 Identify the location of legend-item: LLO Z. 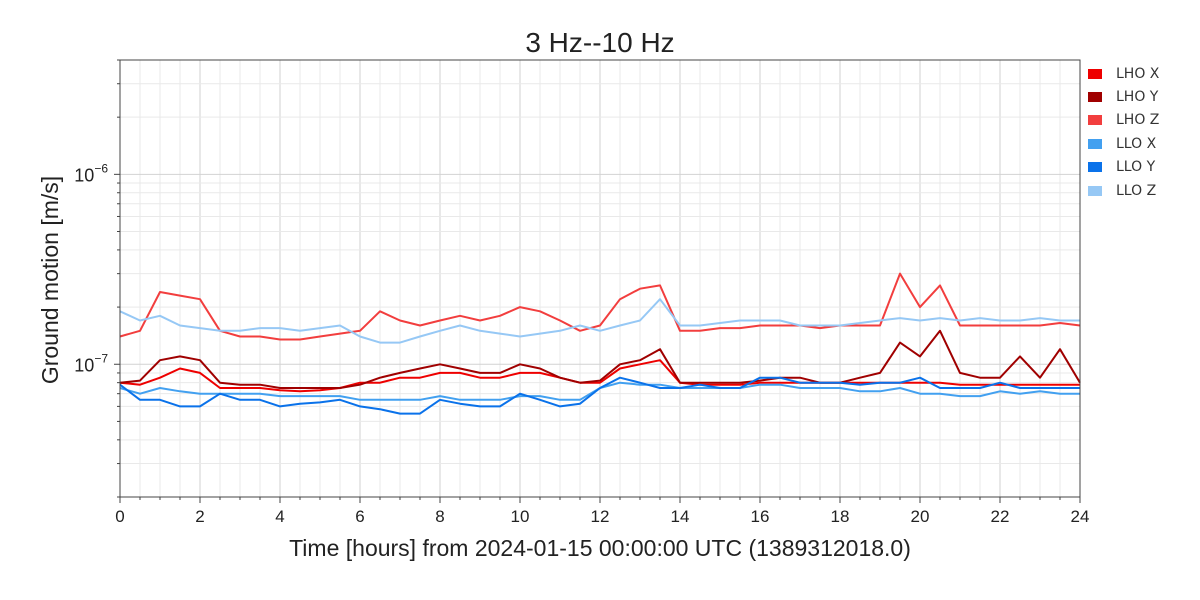
(1123, 190).